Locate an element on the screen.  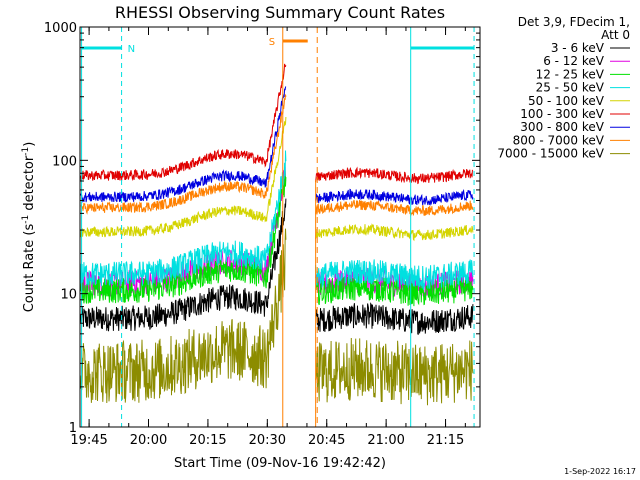
series-line-6-seg0 is located at coordinates (183, 144).